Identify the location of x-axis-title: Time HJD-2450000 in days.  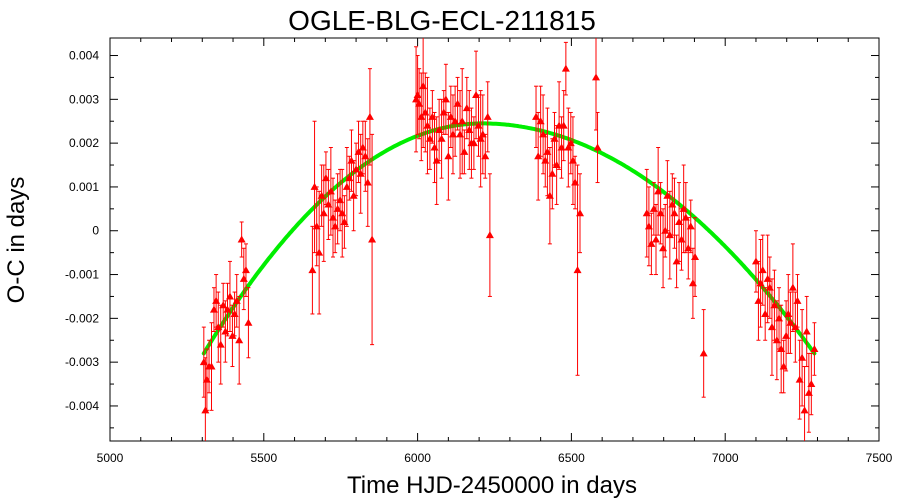
(492, 485).